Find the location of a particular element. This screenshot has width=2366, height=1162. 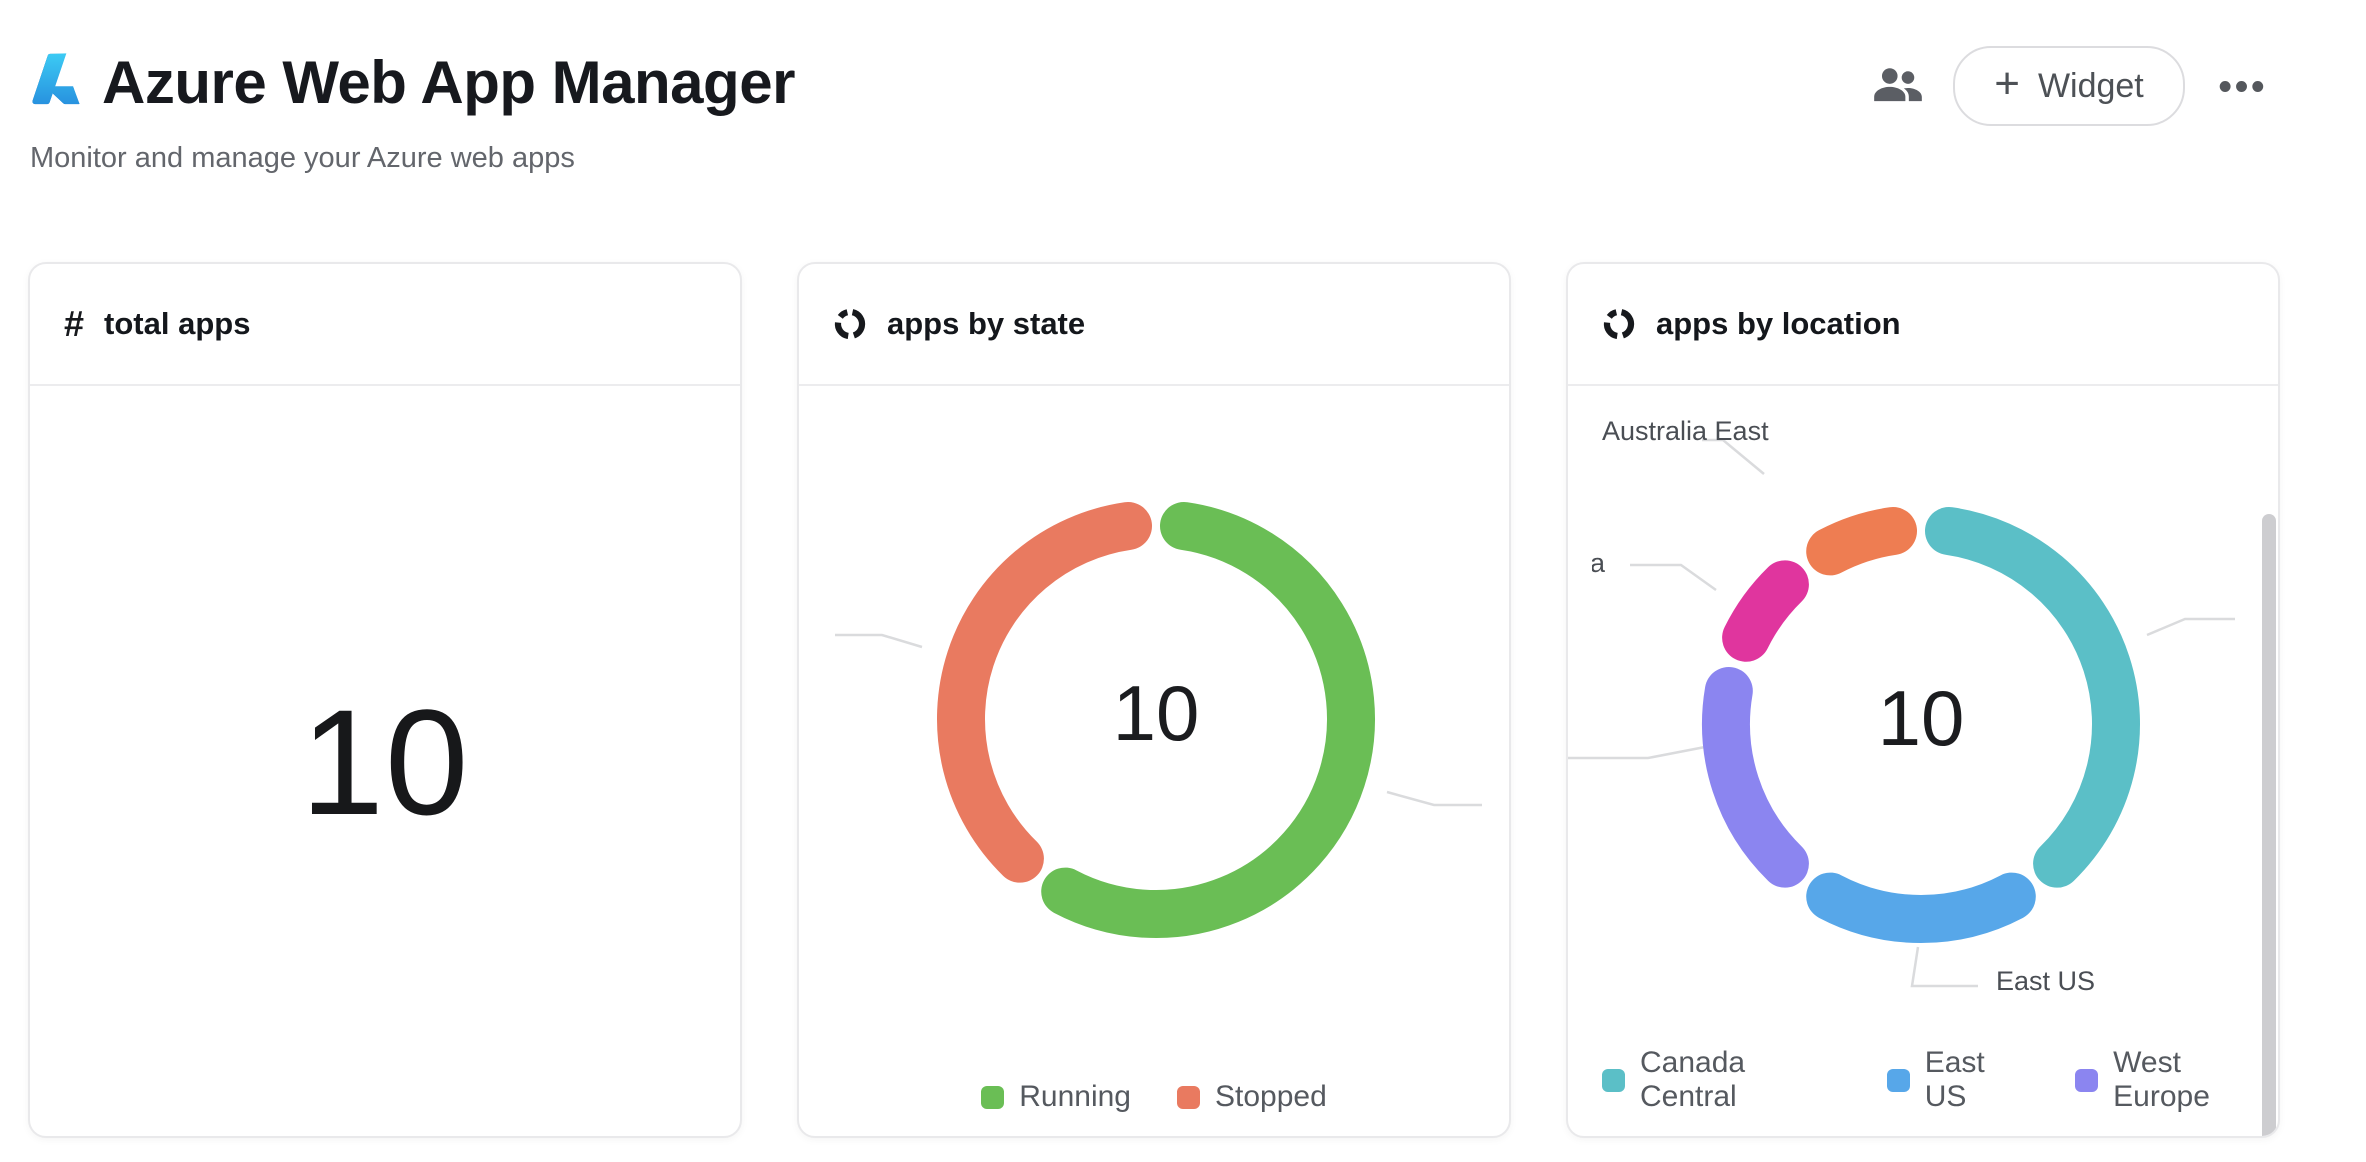

card-title: apps by location is located at coordinates (1778, 323).